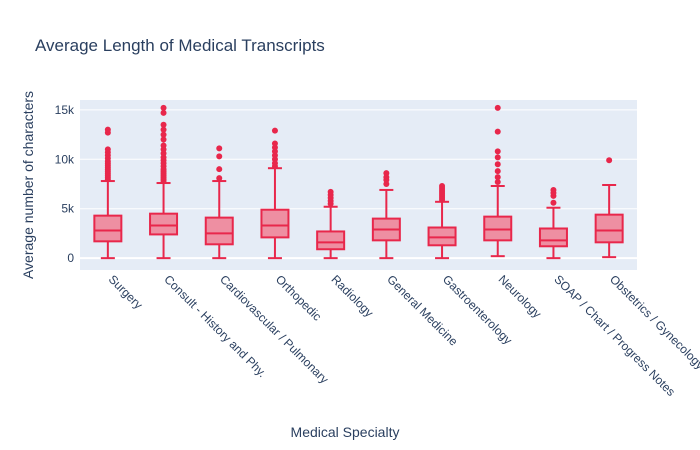 This screenshot has height=450, width=700. I want to click on y-axis: 0 5k 10k 15k, so click(65, 184).